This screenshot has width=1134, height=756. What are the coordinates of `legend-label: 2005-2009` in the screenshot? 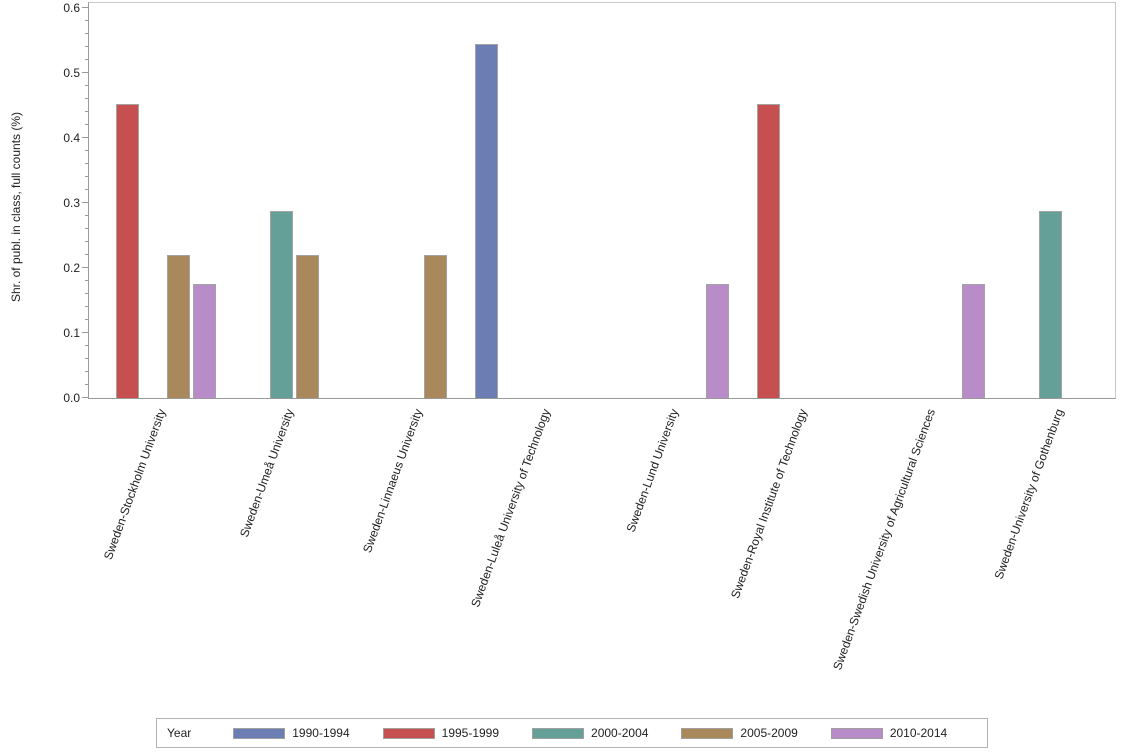 It's located at (769, 733).